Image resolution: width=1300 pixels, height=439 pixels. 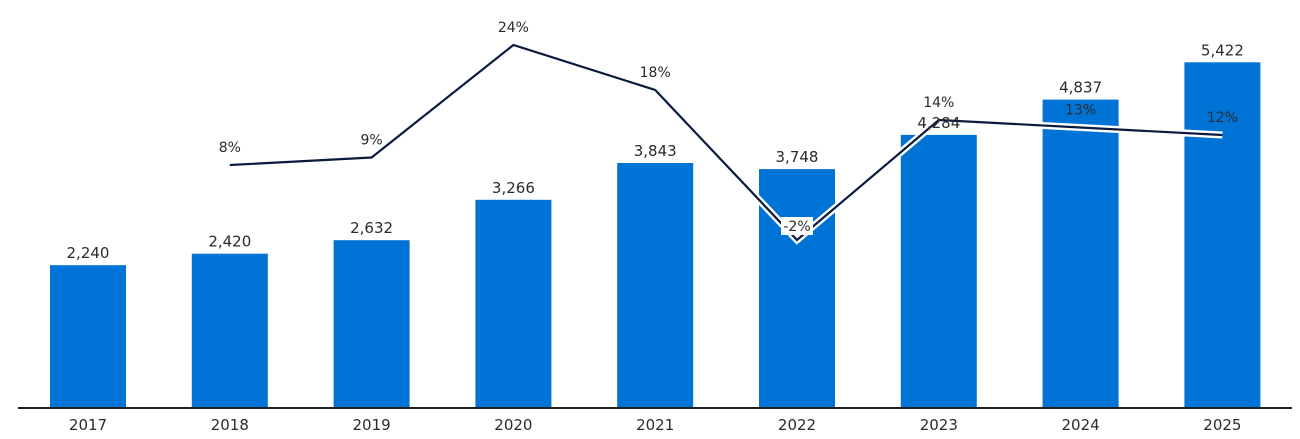 What do you see at coordinates (797, 288) in the screenshot?
I see `bar-2022` at bounding box center [797, 288].